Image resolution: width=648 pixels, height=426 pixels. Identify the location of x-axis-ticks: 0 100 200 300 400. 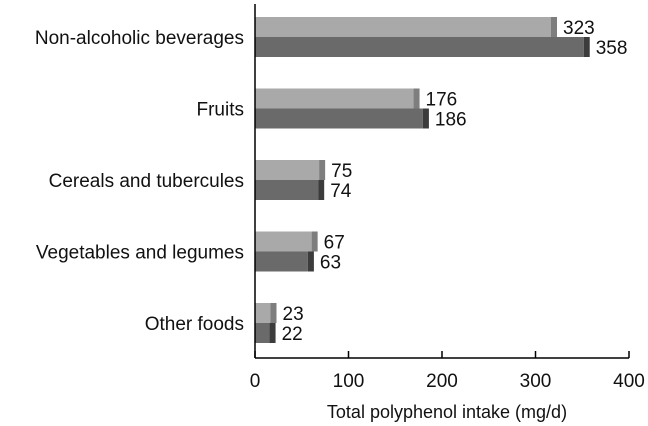
(447, 371).